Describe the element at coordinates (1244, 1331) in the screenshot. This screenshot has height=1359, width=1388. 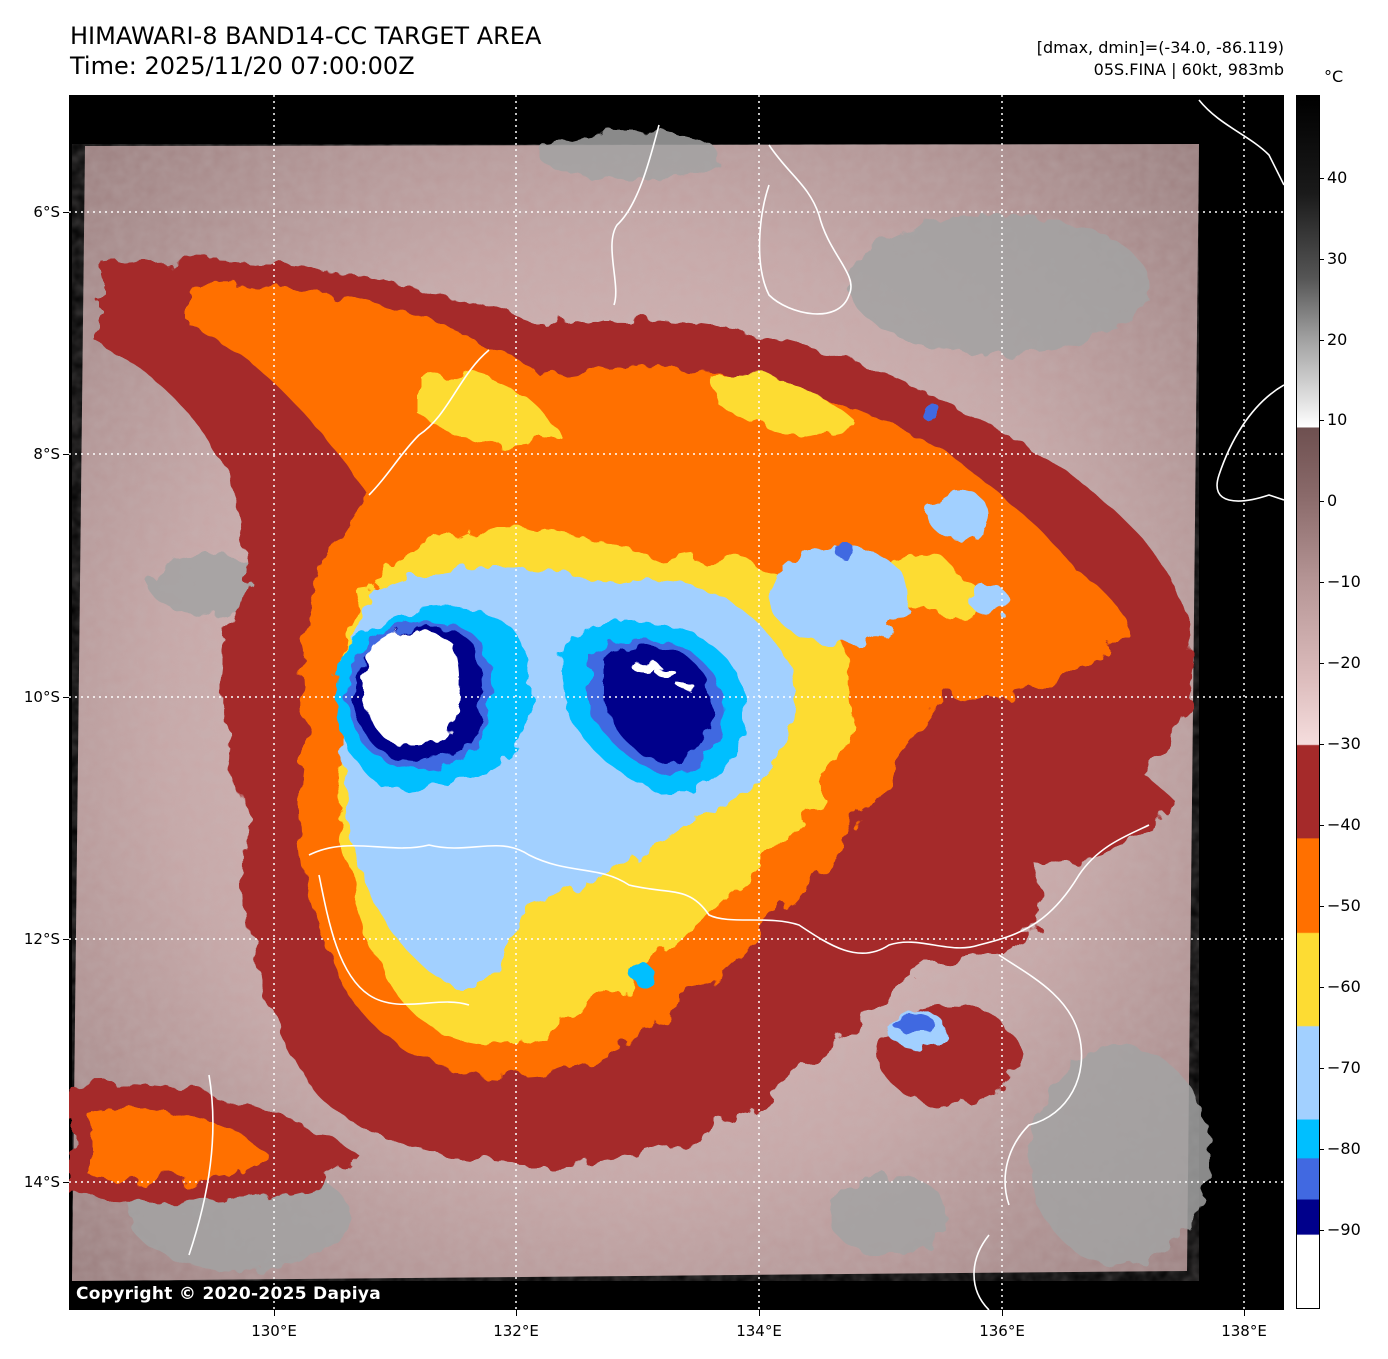
I see `lon-label: 138°E` at that location.